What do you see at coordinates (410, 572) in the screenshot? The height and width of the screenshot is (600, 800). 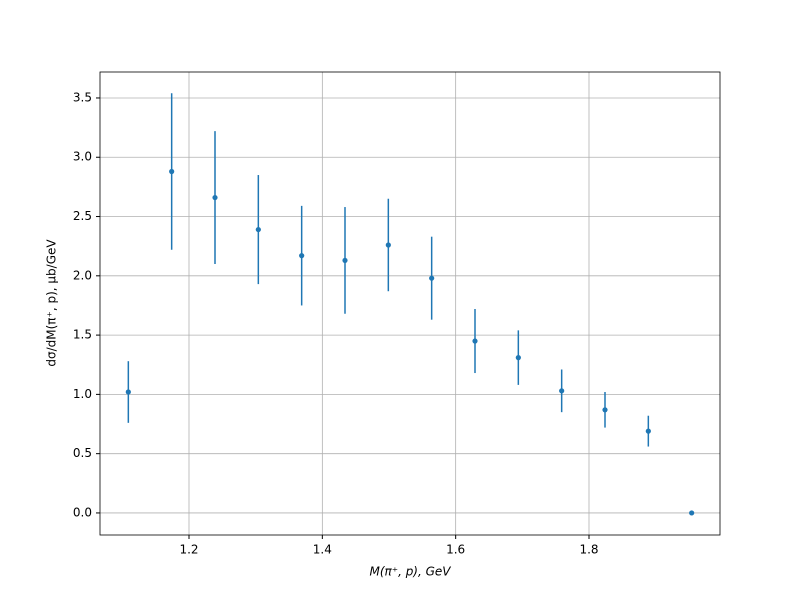 I see `x-axis-label: M(π⁺, p), GeV` at bounding box center [410, 572].